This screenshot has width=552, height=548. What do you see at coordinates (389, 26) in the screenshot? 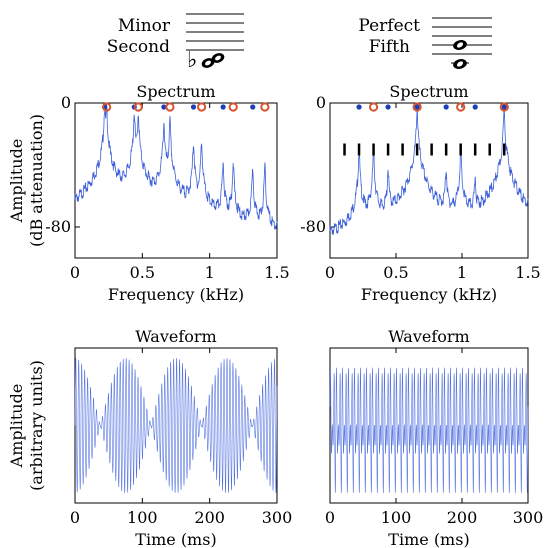
I see `interval-name-line1: Perfect` at bounding box center [389, 26].